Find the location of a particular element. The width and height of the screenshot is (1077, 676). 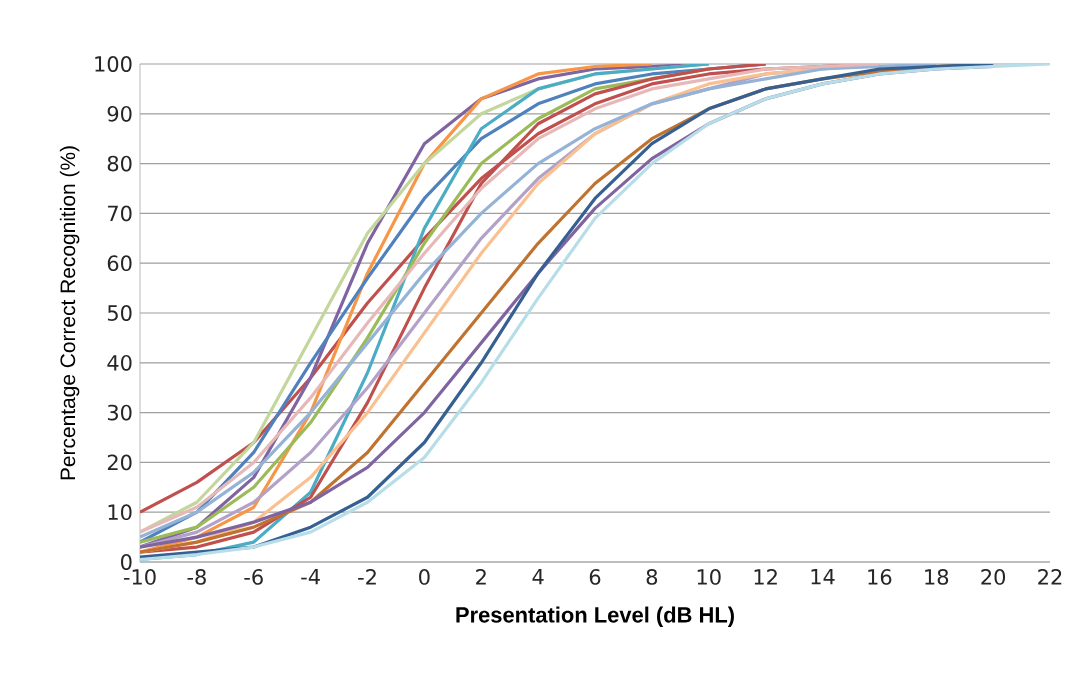

x-tick-label: 20 is located at coordinates (993, 577).